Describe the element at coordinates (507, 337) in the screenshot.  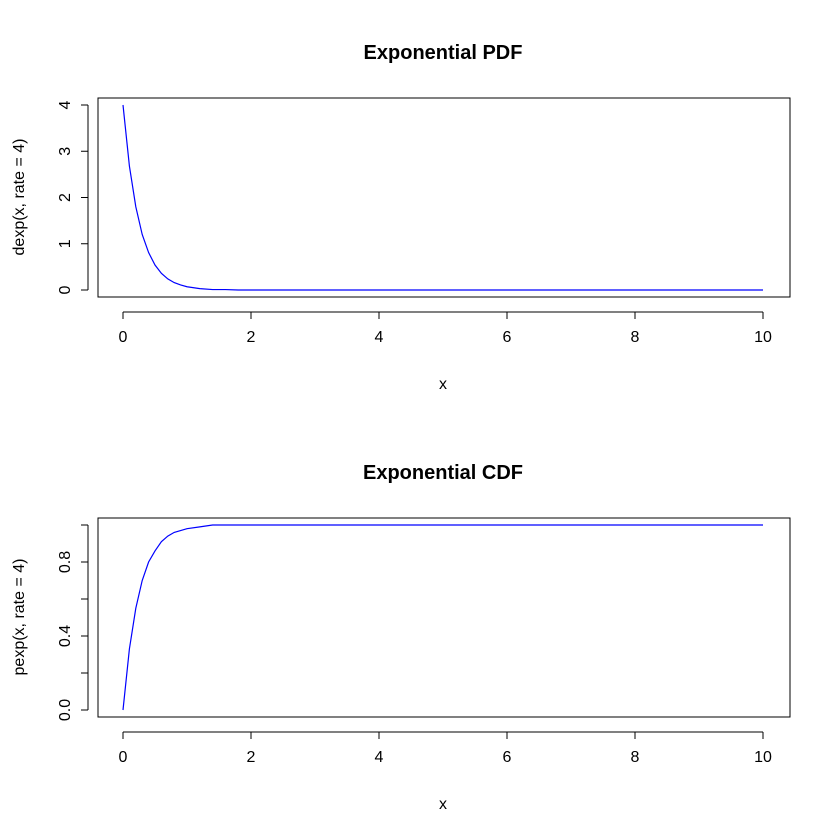
I see `pdf-x-tick-label: 6` at that location.